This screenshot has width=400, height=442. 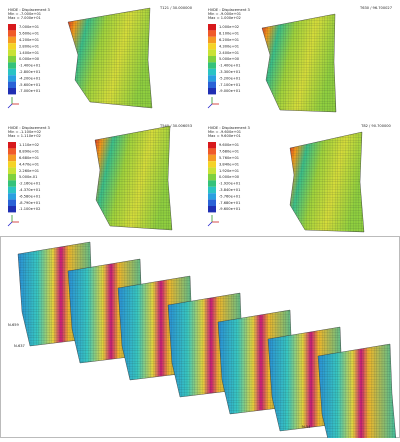 What do you see at coordinates (29, 184) in the screenshot?
I see `legend-label: -2.160e+01` at bounding box center [29, 184].